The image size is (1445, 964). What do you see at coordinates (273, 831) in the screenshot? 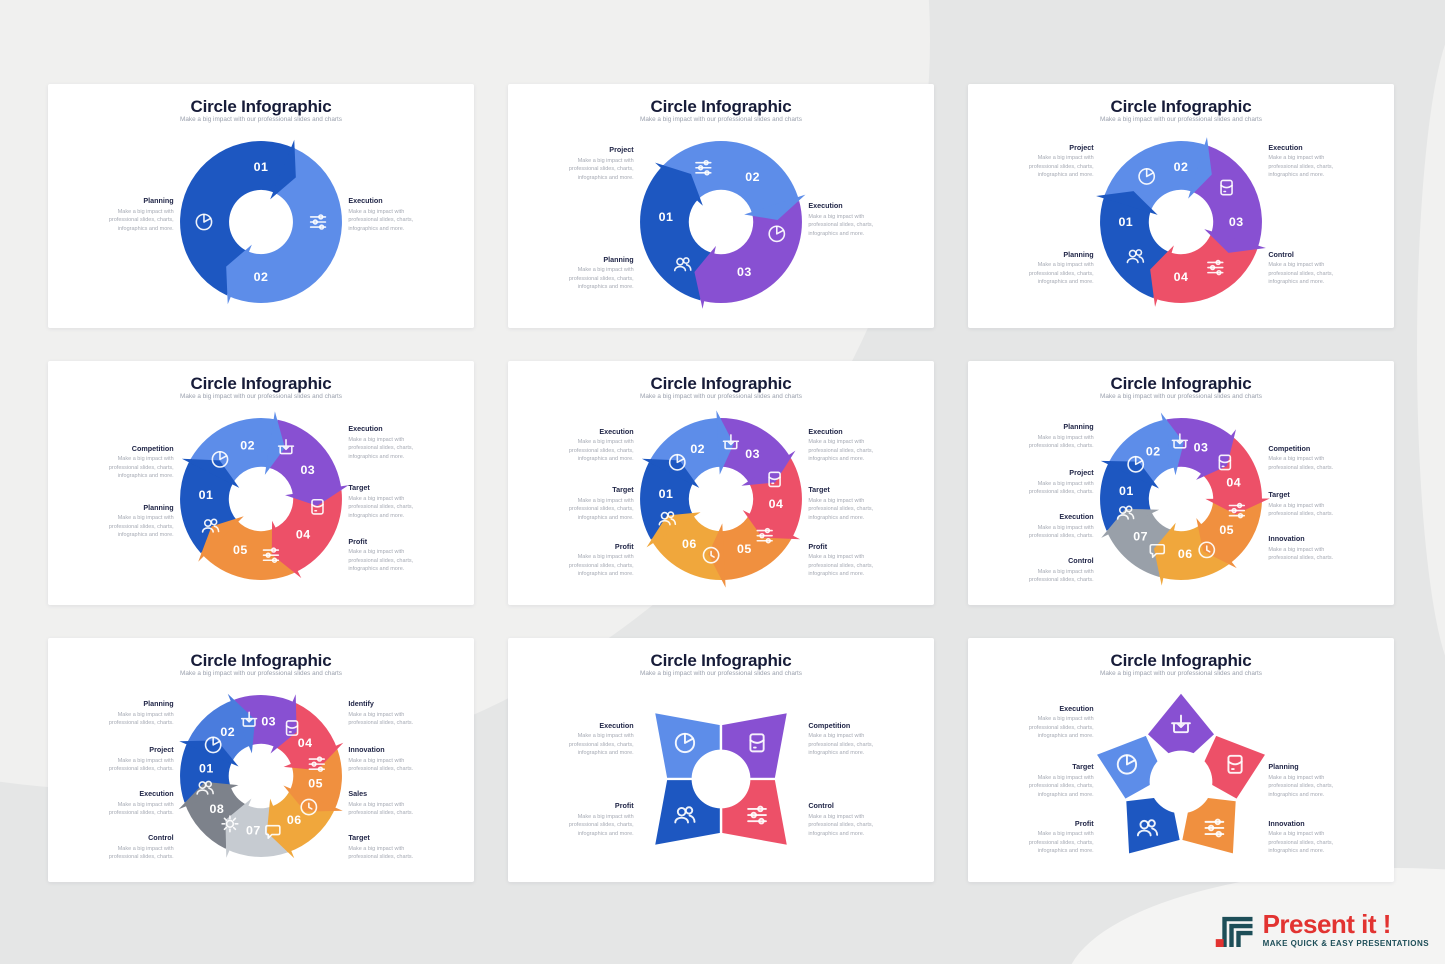
I see `speech-bubble-icon` at bounding box center [273, 831].